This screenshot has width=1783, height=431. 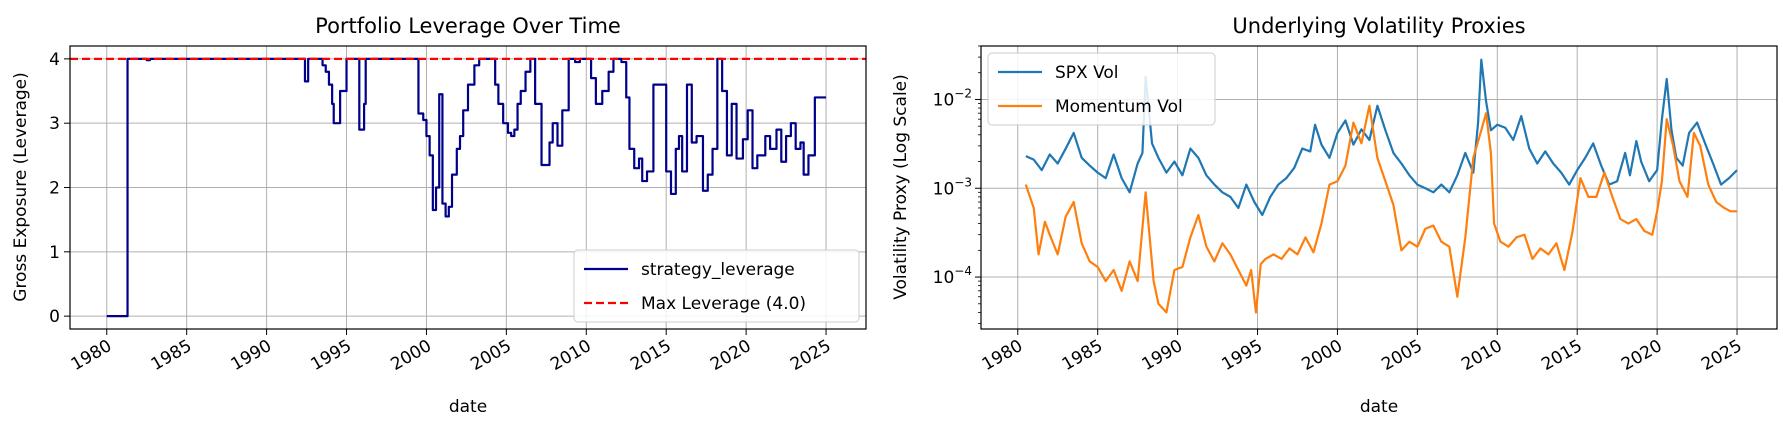 What do you see at coordinates (1321, 355) in the screenshot?
I see `volatility-xtick-label-2000: 2000` at bounding box center [1321, 355].